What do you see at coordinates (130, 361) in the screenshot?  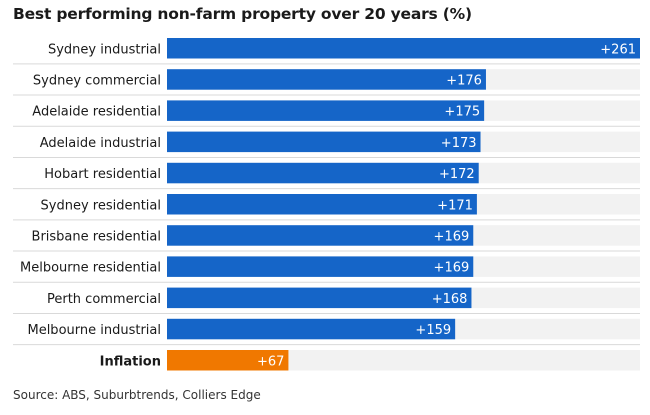 I see `category-label-inflation: Inflation` at bounding box center [130, 361].